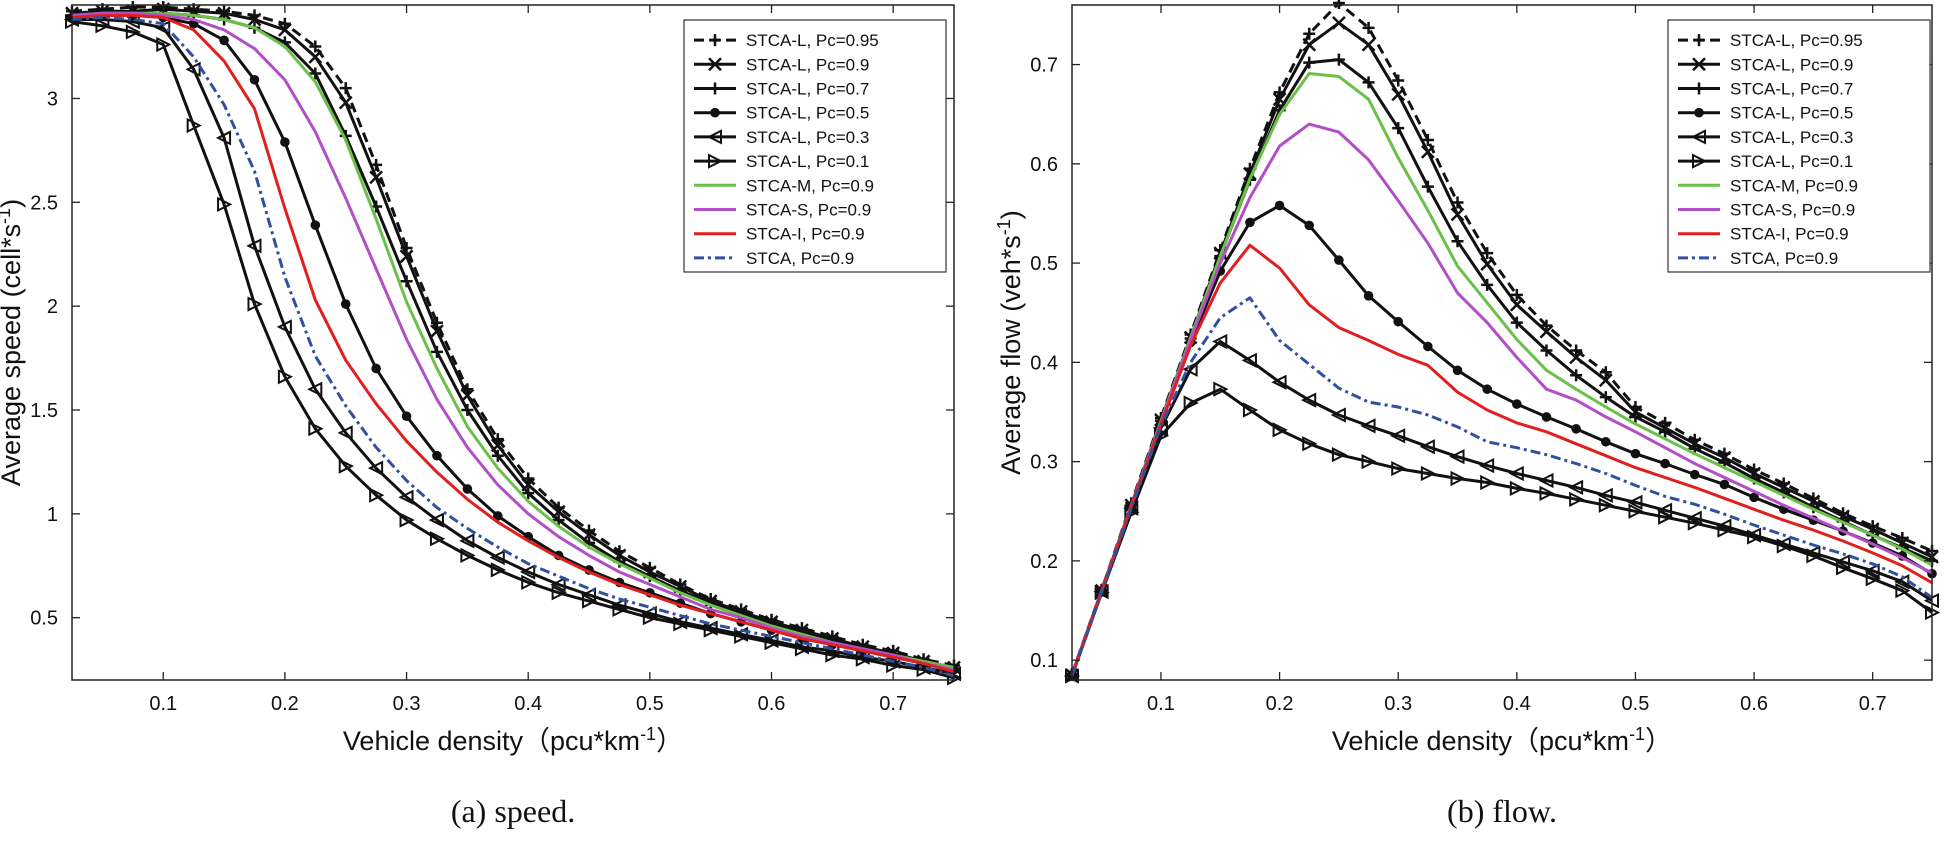 Image resolution: width=1944 pixels, height=846 pixels. I want to click on speed-legend-entry: STCA-L, Pc=0.7, so click(781, 89).